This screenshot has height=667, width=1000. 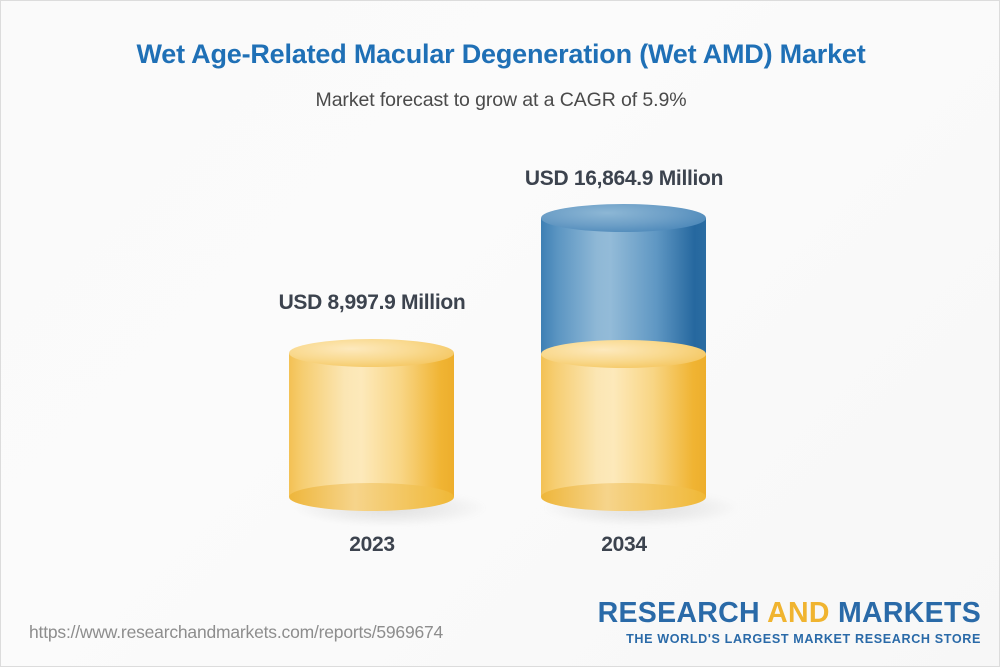 I want to click on cylinder-2023-bottom-cap, so click(x=371, y=497).